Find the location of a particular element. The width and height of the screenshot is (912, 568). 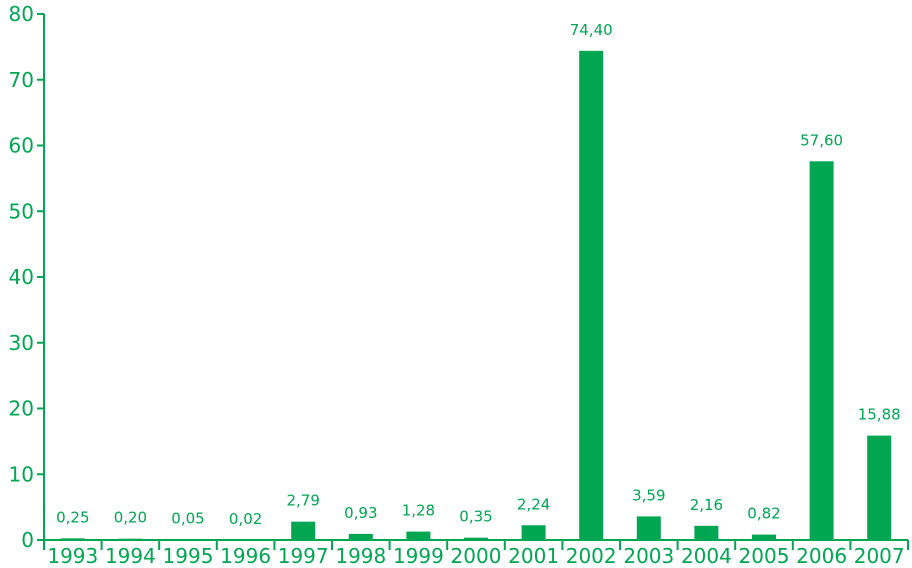

data-label: 2,24 is located at coordinates (533, 504).